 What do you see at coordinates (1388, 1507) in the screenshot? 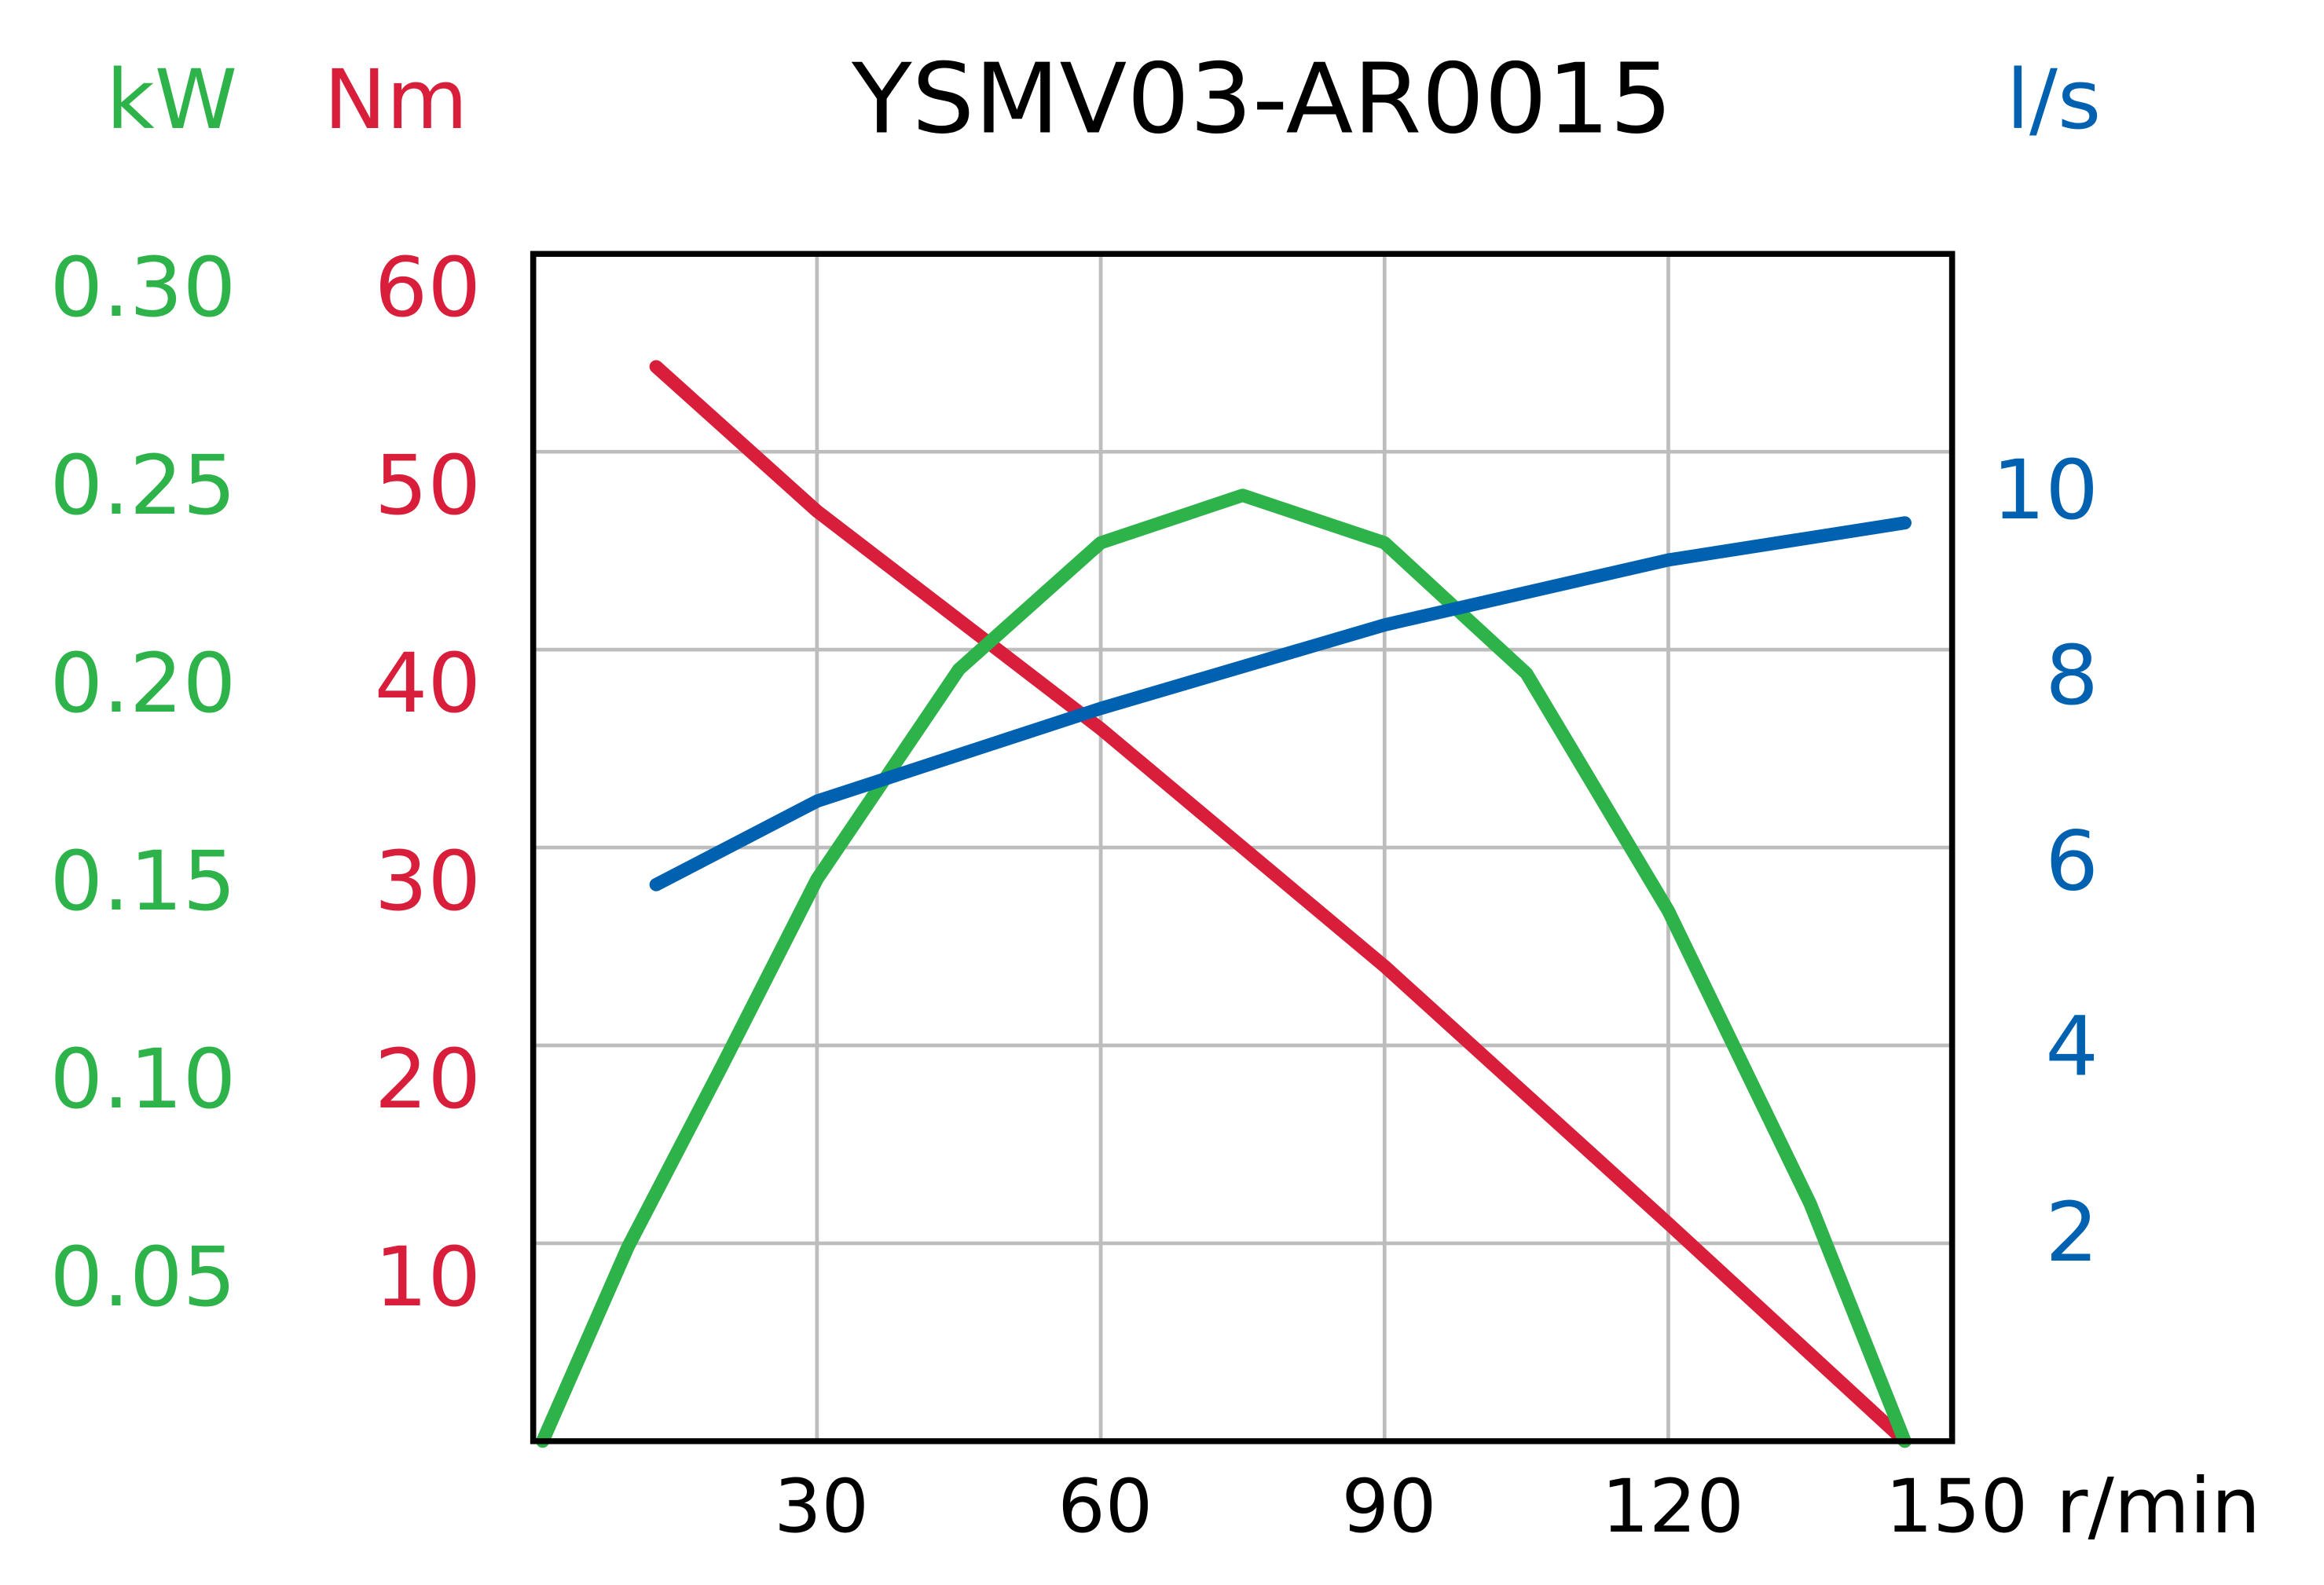
I see `x-tick-label: 90` at bounding box center [1388, 1507].